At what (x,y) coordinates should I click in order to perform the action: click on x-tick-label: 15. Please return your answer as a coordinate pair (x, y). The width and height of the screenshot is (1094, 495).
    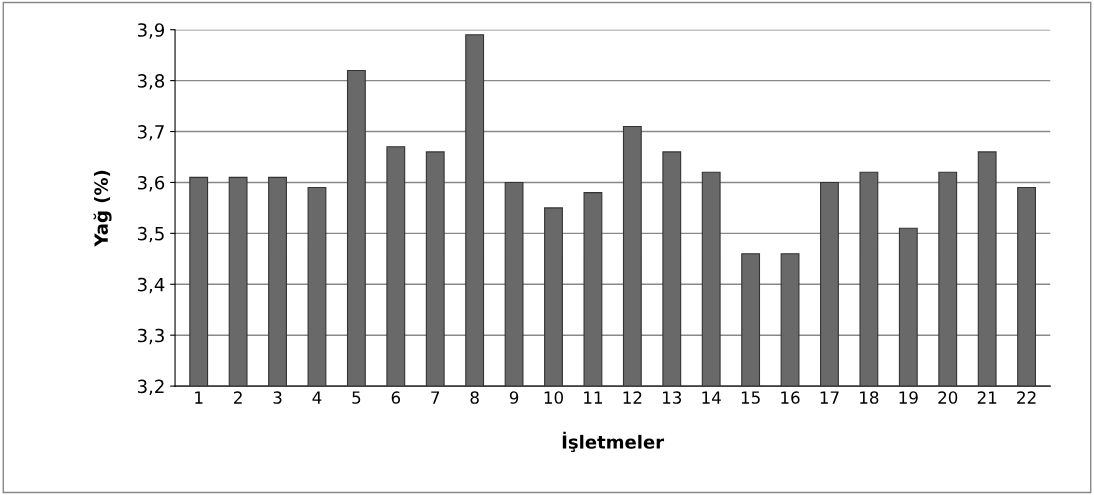
    Looking at the image, I should click on (750, 397).